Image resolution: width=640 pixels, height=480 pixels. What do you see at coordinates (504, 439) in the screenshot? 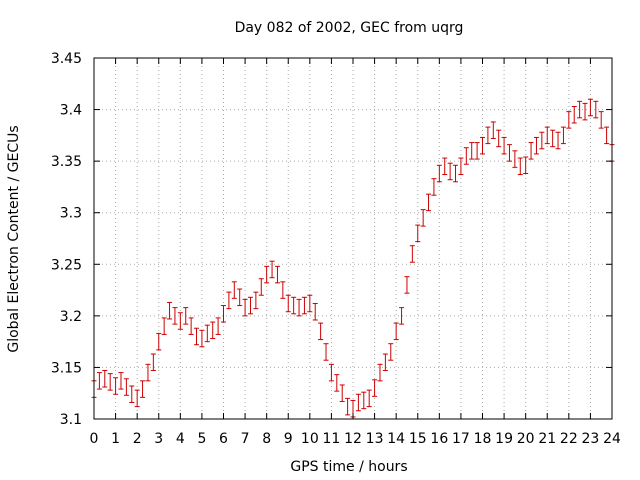
I see `x-tick-label: 19` at bounding box center [504, 439].